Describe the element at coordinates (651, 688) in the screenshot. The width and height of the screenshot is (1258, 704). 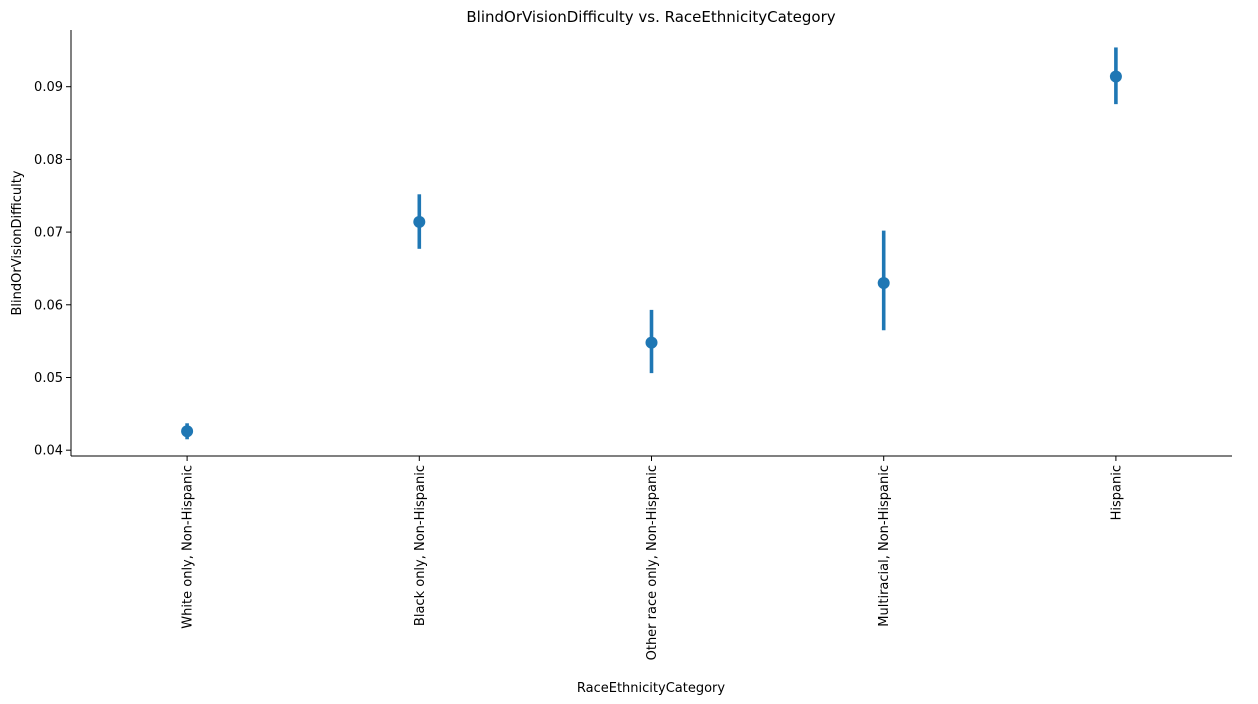
I see `x-axis-label: RaceEthnicityCategory` at that location.